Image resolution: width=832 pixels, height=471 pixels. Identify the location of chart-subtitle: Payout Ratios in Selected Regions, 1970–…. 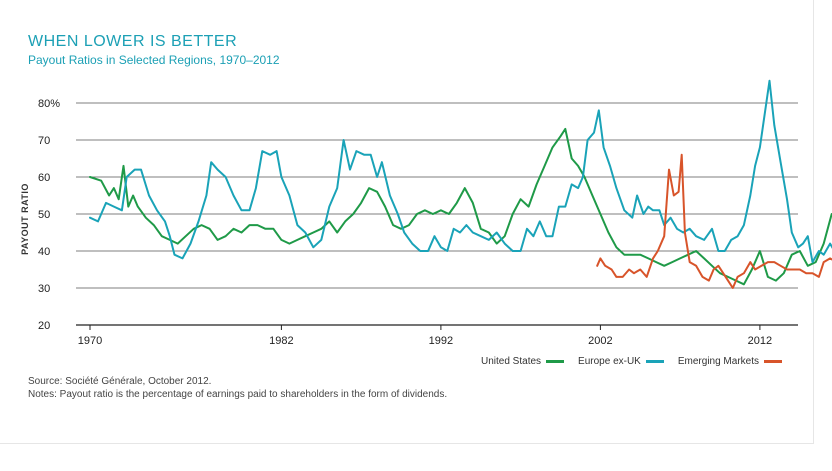
(154, 60).